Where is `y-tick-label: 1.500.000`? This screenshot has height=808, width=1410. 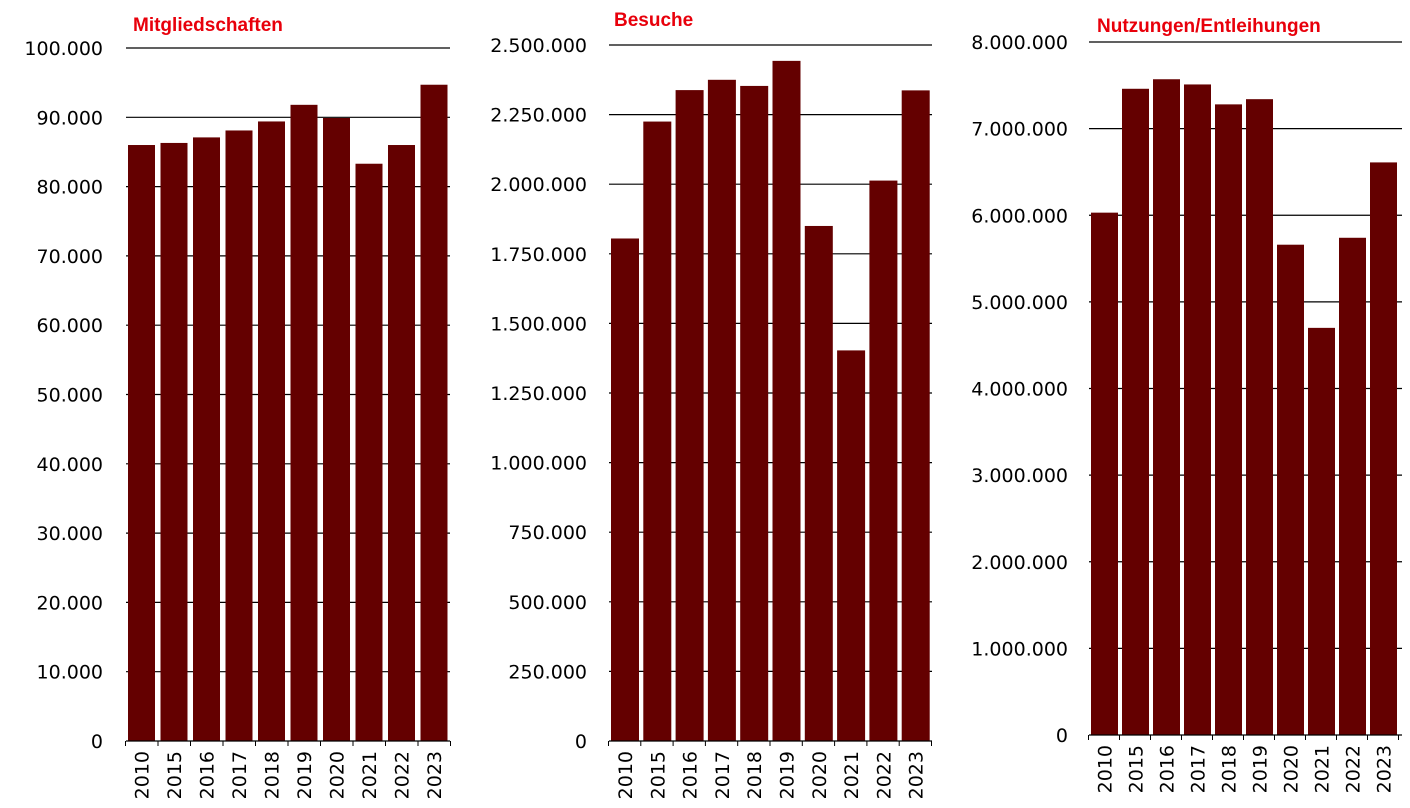
y-tick-label: 1.500.000 is located at coordinates (538, 324).